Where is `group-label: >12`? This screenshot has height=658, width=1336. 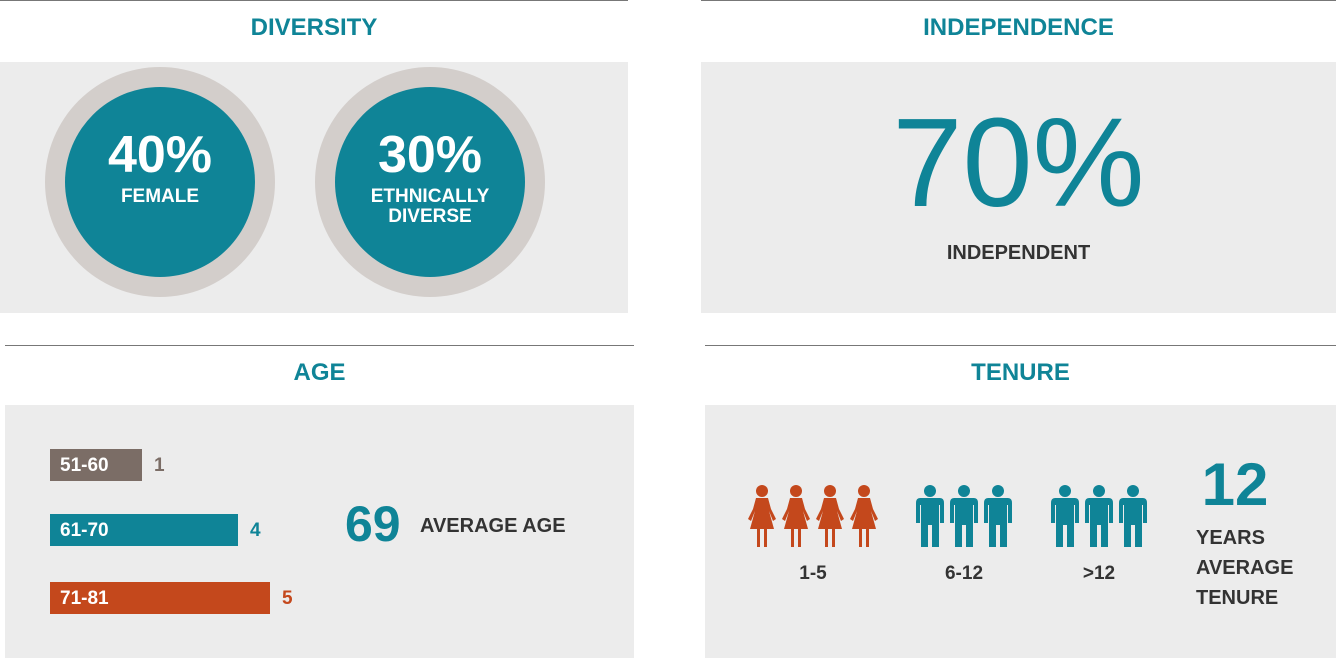 group-label: >12 is located at coordinates (1099, 573).